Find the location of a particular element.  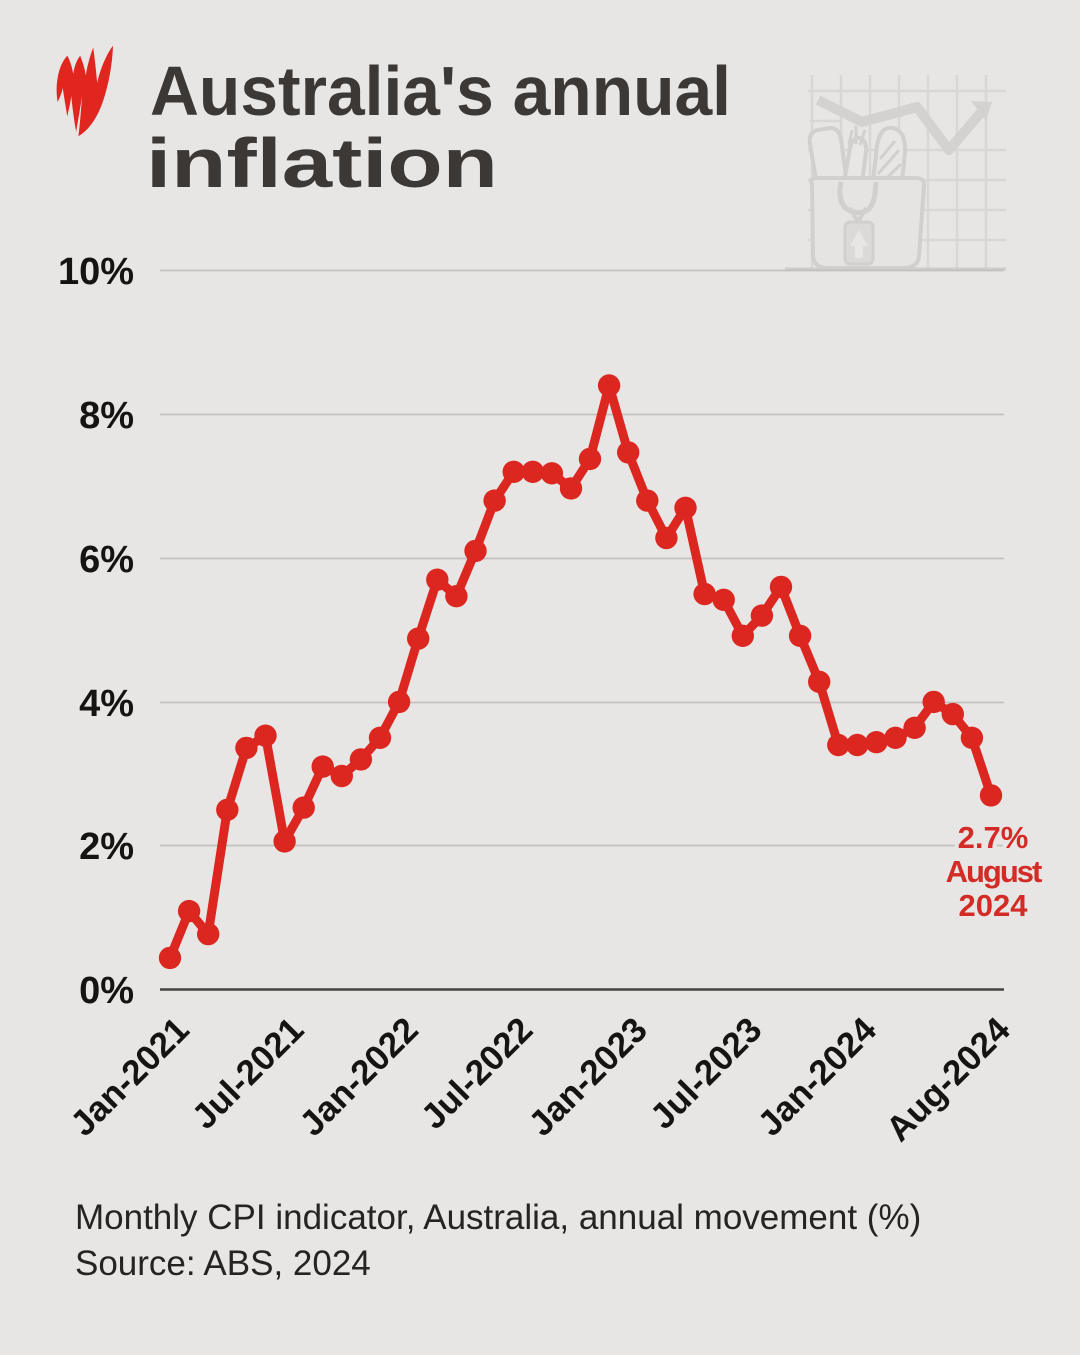

svg-text: August is located at coordinates (994, 871).